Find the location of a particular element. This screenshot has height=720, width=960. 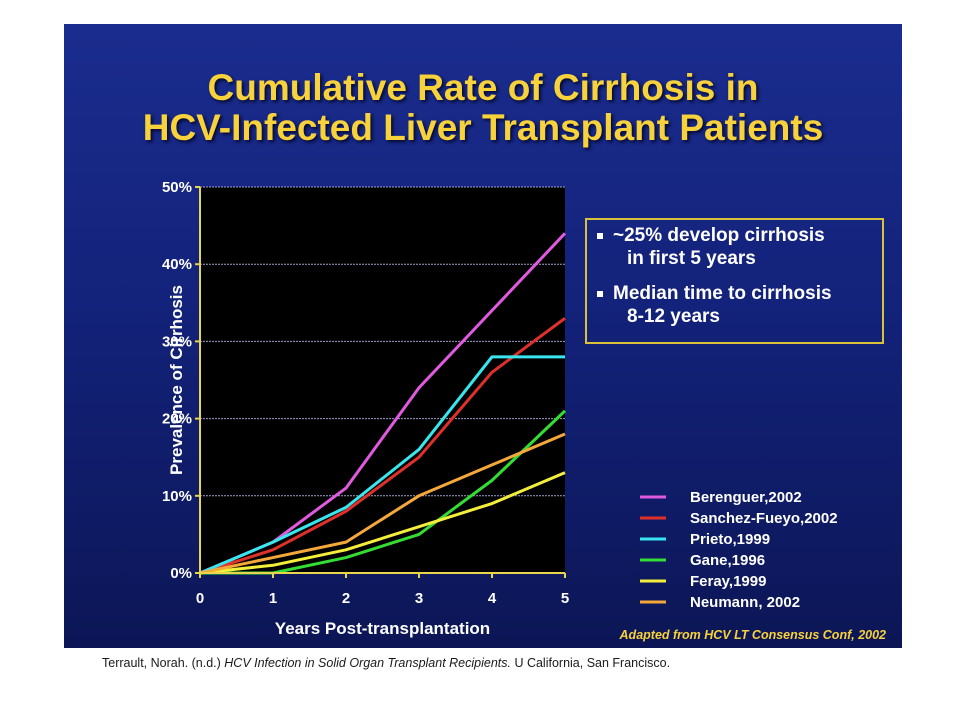

y-tick-label: 40% is located at coordinates (177, 264).